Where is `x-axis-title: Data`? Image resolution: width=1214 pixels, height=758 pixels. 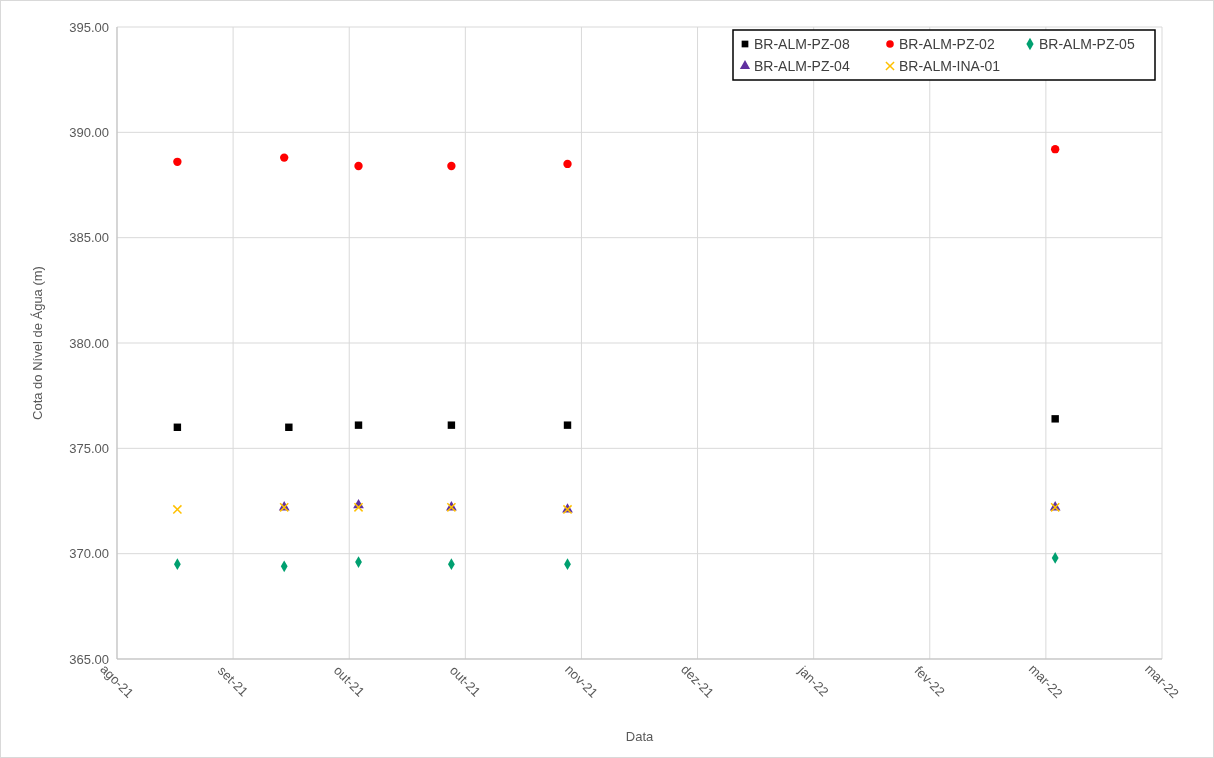 x-axis-title: Data is located at coordinates (639, 736).